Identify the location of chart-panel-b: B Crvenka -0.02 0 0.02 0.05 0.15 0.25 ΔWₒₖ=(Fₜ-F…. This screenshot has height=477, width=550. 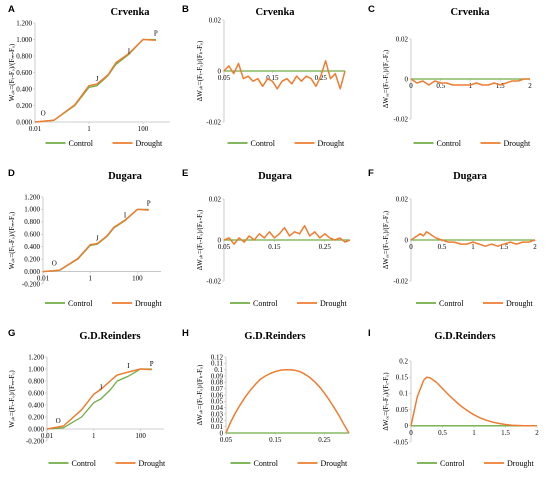
(264, 76).